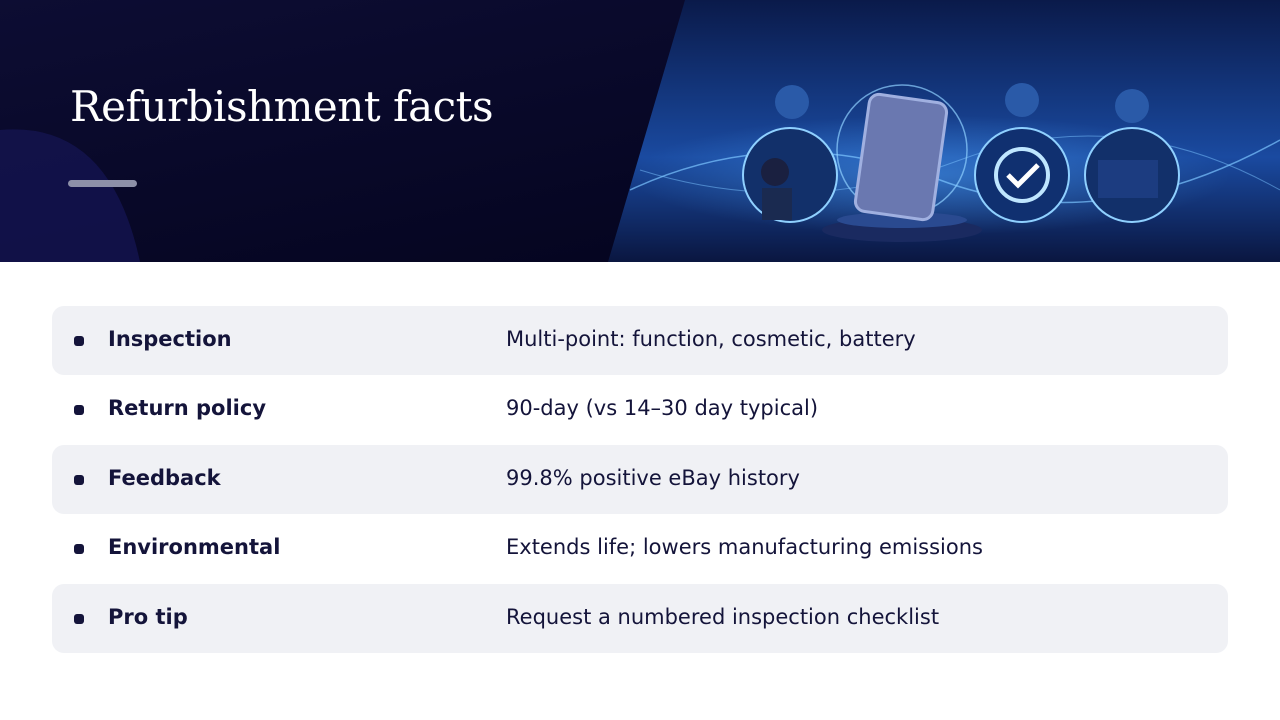 Image resolution: width=1280 pixels, height=720 pixels. Describe the element at coordinates (194, 547) in the screenshot. I see `row-label: Environmental` at that location.